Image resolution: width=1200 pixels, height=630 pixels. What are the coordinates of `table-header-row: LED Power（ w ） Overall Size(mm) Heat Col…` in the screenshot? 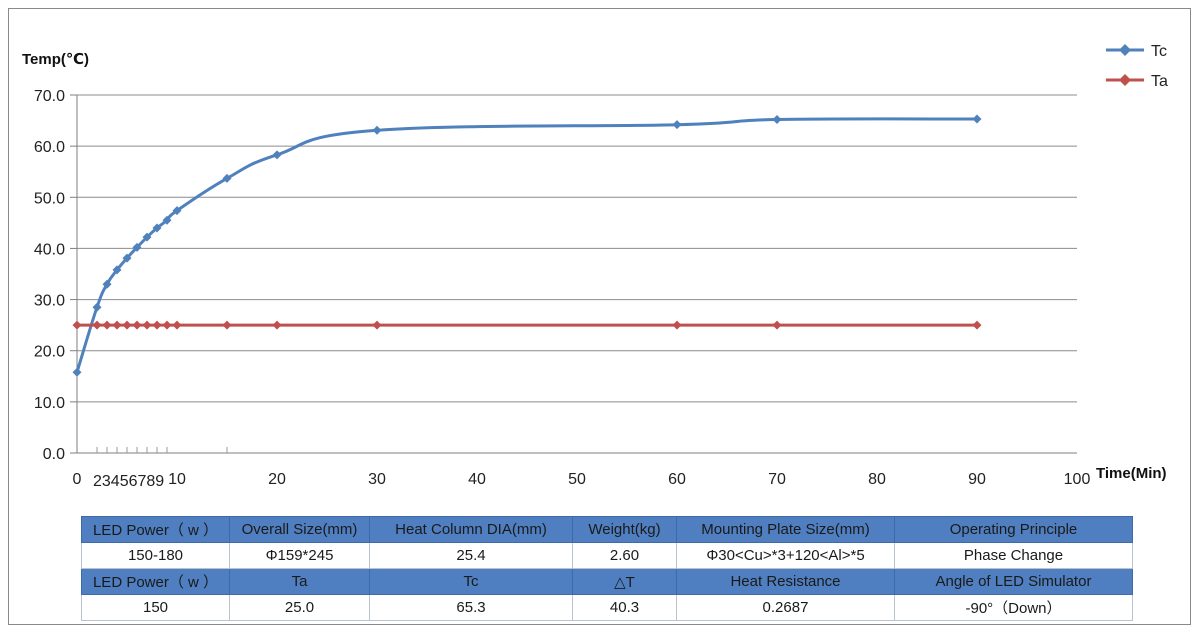 It's located at (607, 529).